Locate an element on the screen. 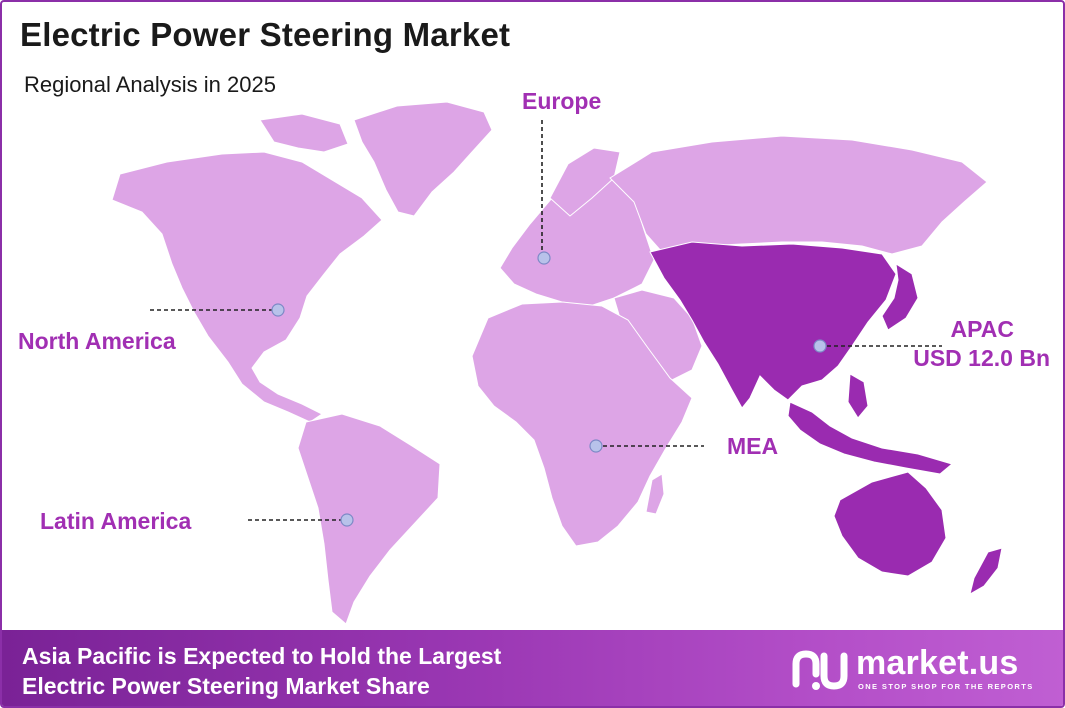  map-region-japan is located at coordinates (900, 297).